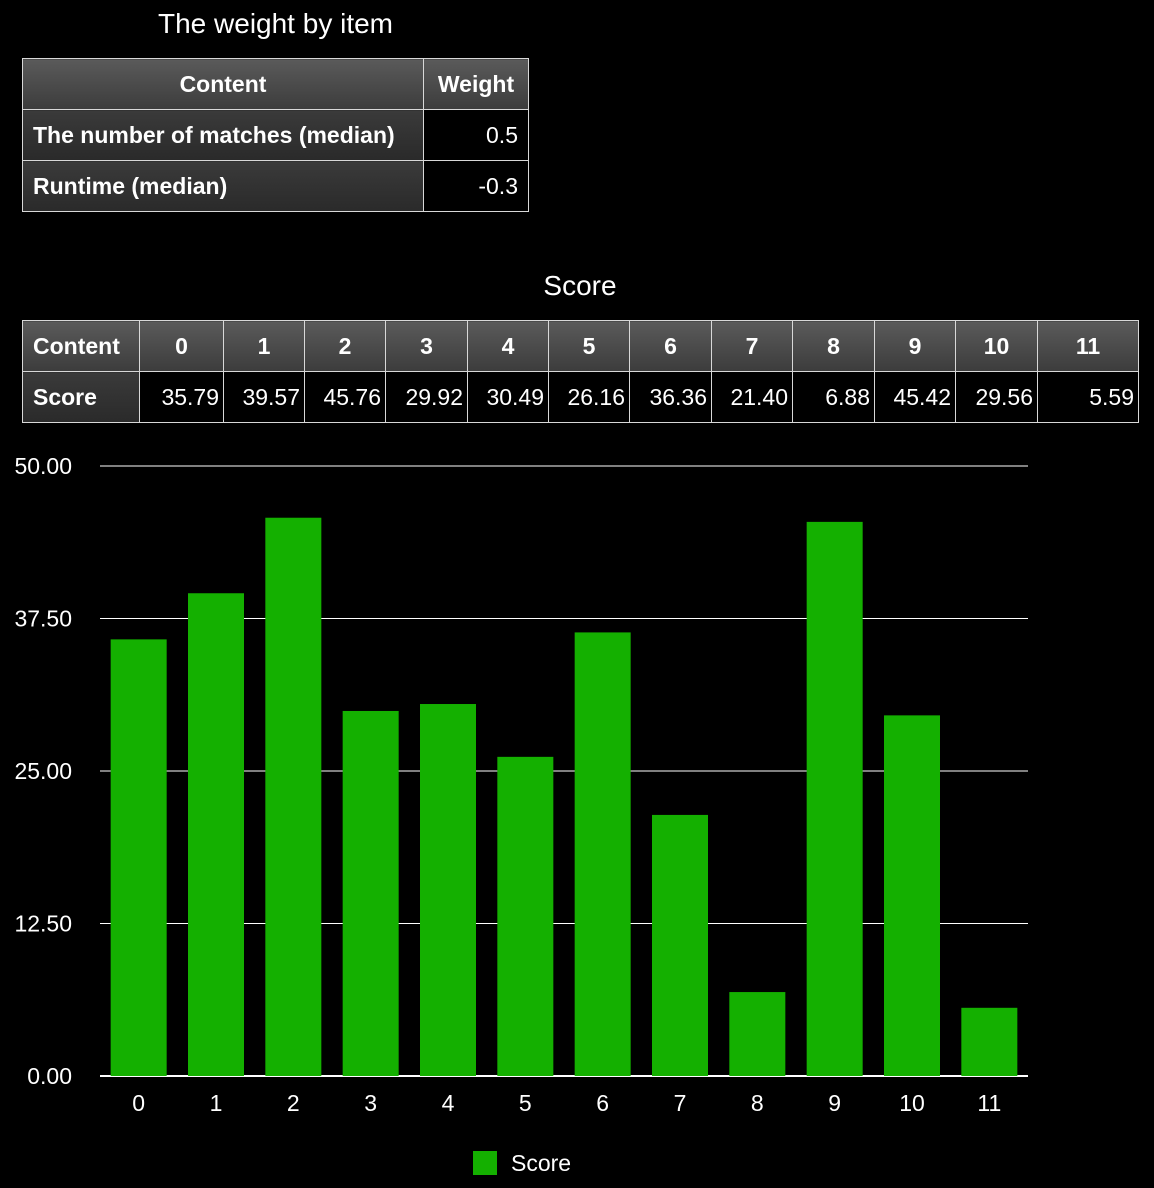 This screenshot has height=1188, width=1154. I want to click on score-header-cell: 10, so click(996, 346).